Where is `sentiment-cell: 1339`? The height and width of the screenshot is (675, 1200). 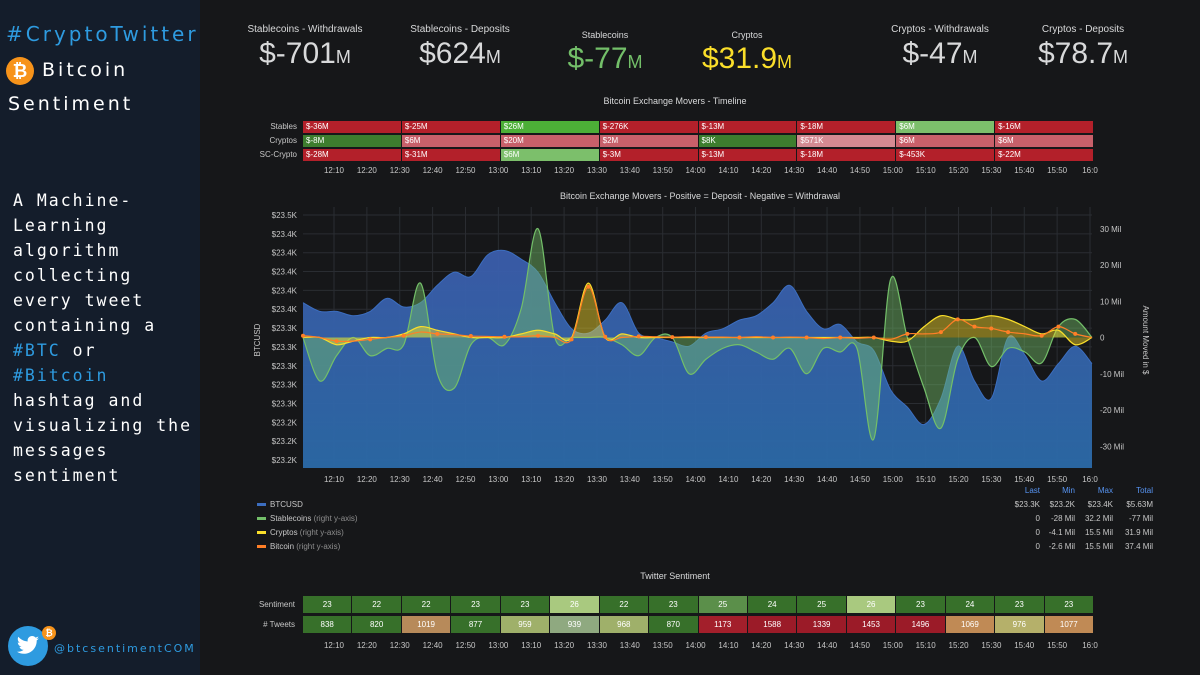
sentiment-cell: 1339 is located at coordinates (822, 624).